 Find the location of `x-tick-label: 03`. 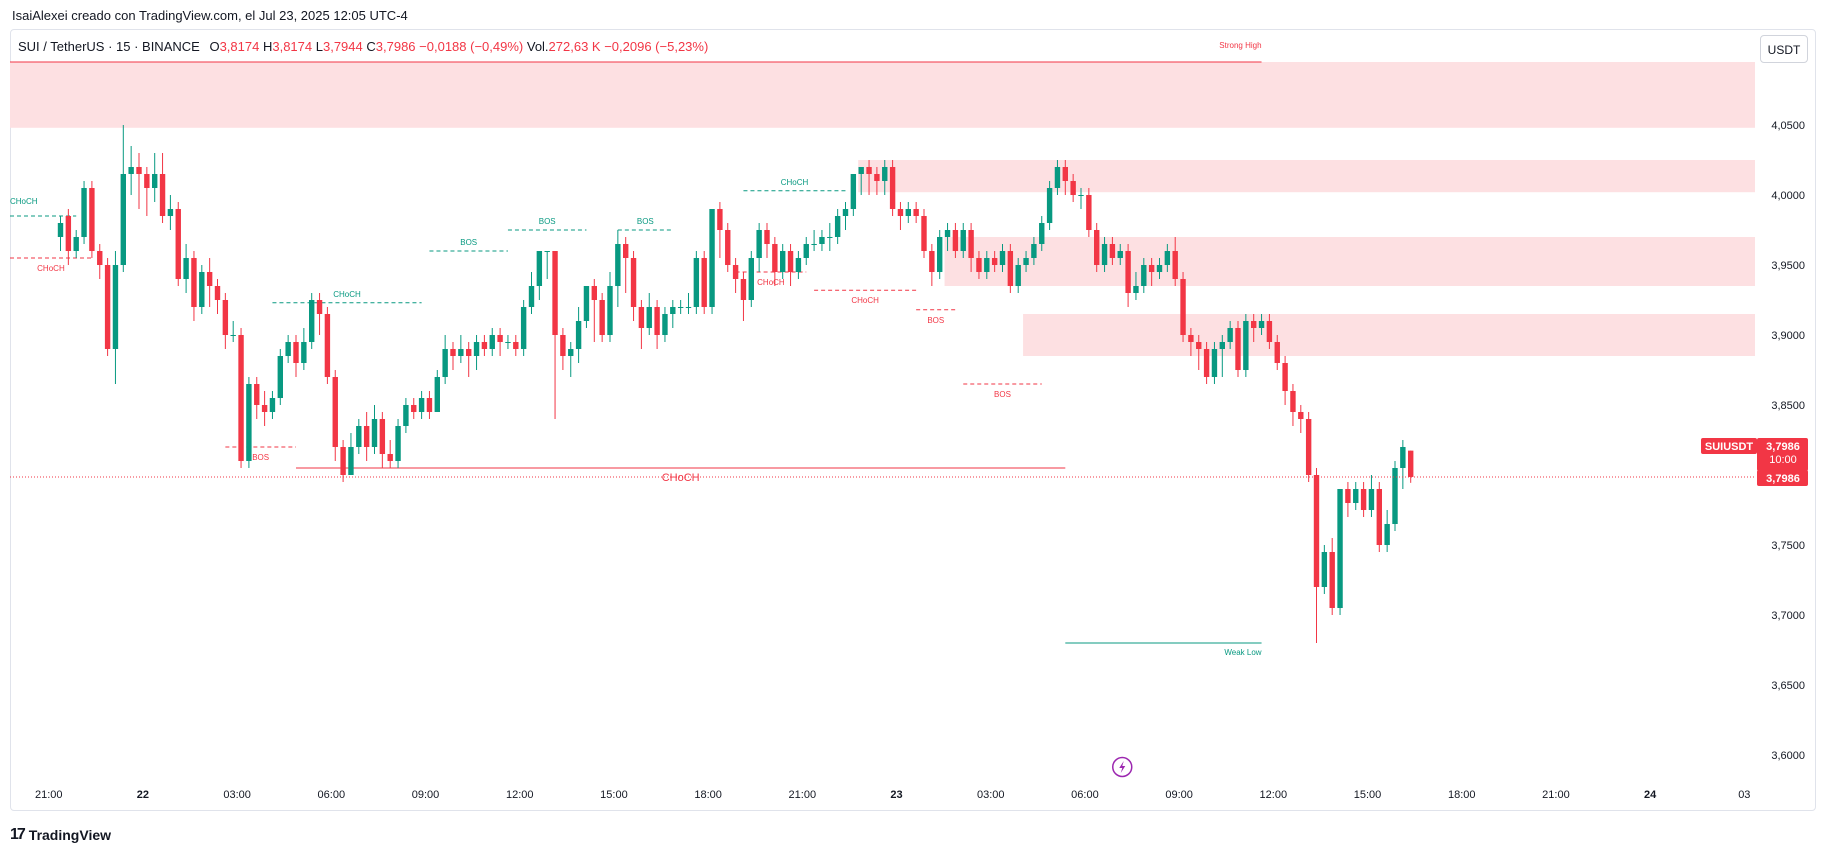

x-tick-label: 03 is located at coordinates (1744, 795).